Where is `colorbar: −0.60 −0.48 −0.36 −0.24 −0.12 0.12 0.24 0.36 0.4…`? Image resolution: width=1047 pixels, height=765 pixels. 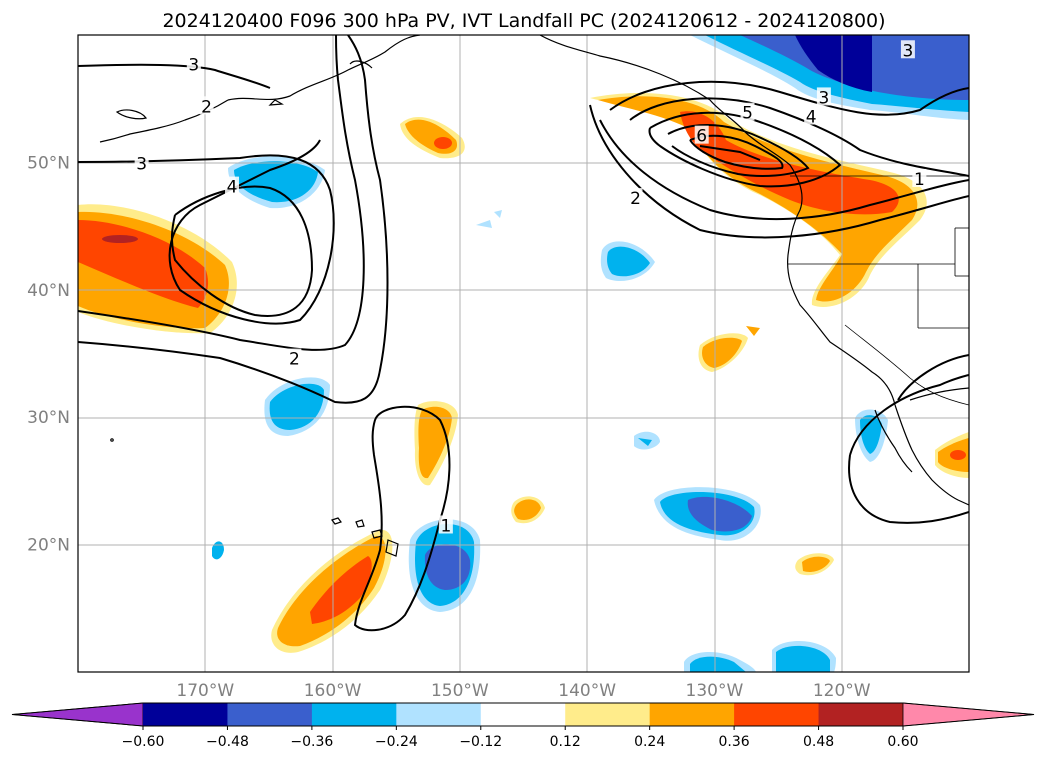
colorbar: −0.60 −0.48 −0.36 −0.24 −0.12 0.12 0.24 0.36 0.4… is located at coordinates (523, 726).